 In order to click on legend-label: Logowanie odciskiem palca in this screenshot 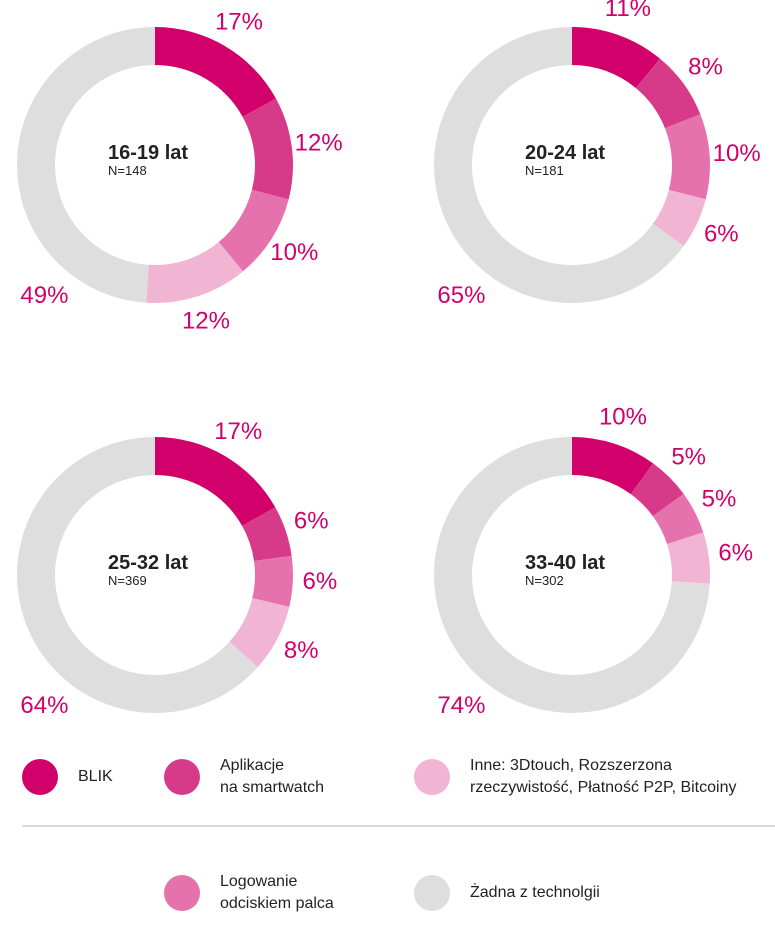, I will do `click(277, 892)`.